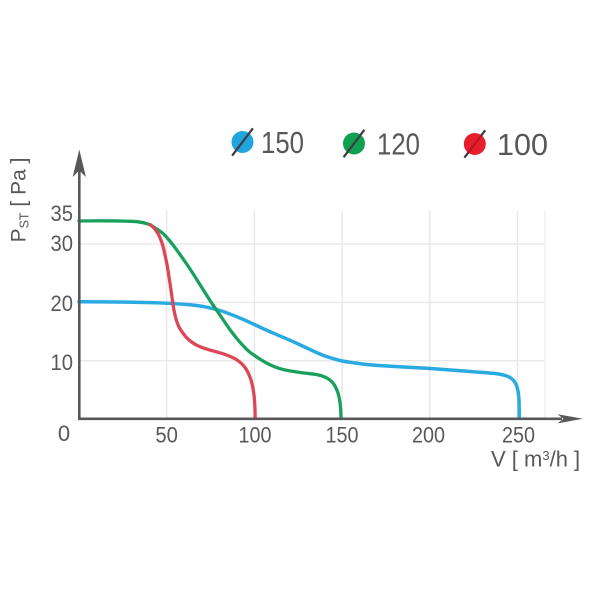 The height and width of the screenshot is (600, 600). What do you see at coordinates (64, 433) in the screenshot?
I see `svg-text: 0` at bounding box center [64, 433].